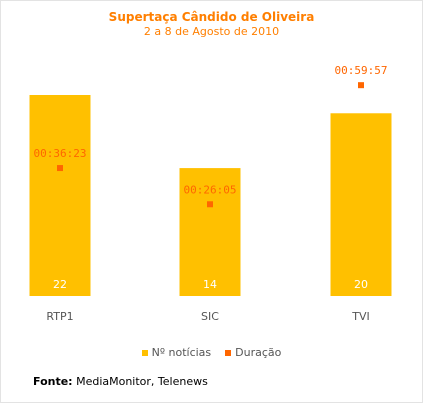 This screenshot has height=403, width=423. Describe the element at coordinates (59, 316) in the screenshot. I see `category-label-rtp1: RTP1` at that location.